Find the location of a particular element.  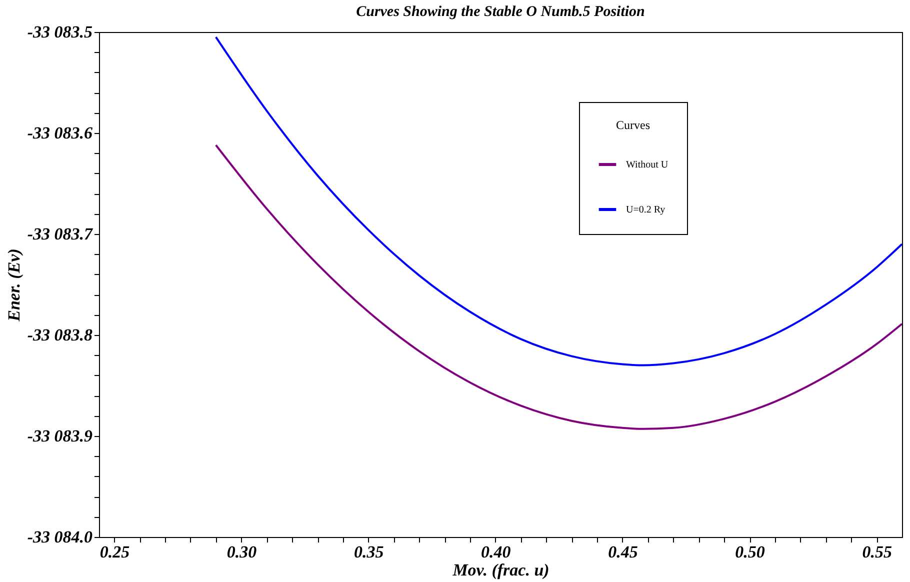

y-tick-label: -33 083.9 is located at coordinates (60, 436).